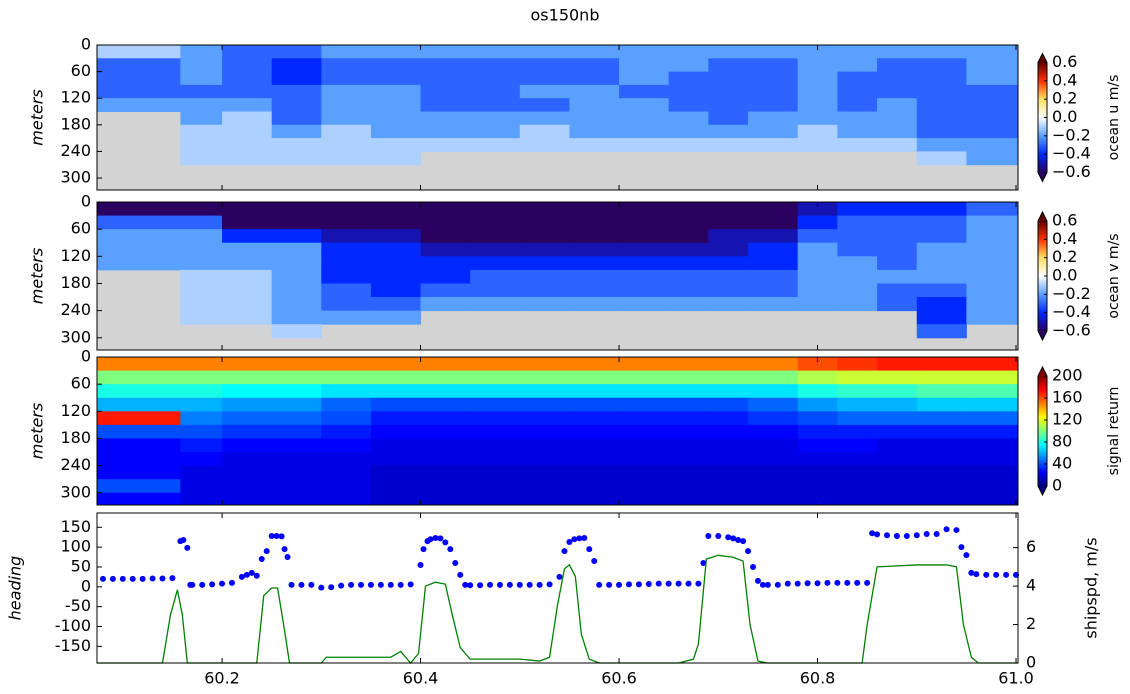  What do you see at coordinates (1091, 587) in the screenshot?
I see `y2-axis-label: shipspd, m/s` at bounding box center [1091, 587].